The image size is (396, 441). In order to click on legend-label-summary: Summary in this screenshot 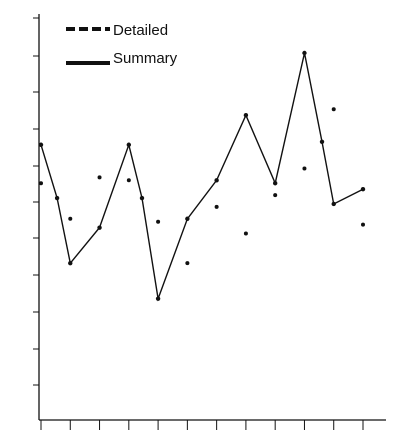, I will do `click(145, 58)`.